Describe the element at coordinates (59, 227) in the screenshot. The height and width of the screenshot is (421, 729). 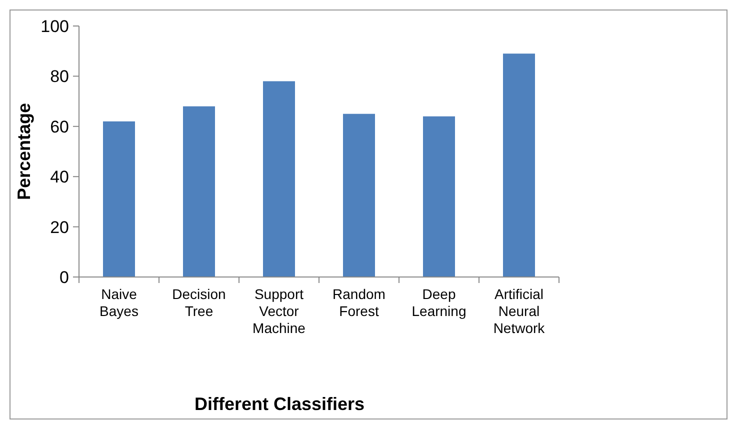
I see `y-tick-label: 20` at that location.